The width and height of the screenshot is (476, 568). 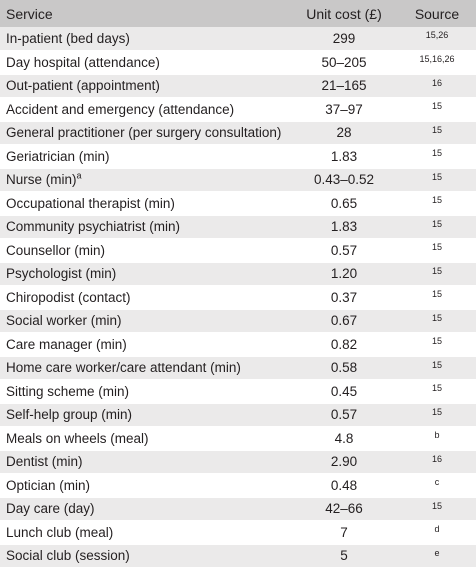 What do you see at coordinates (344, 368) in the screenshot?
I see `unit-cost-cell: 0.58` at bounding box center [344, 368].